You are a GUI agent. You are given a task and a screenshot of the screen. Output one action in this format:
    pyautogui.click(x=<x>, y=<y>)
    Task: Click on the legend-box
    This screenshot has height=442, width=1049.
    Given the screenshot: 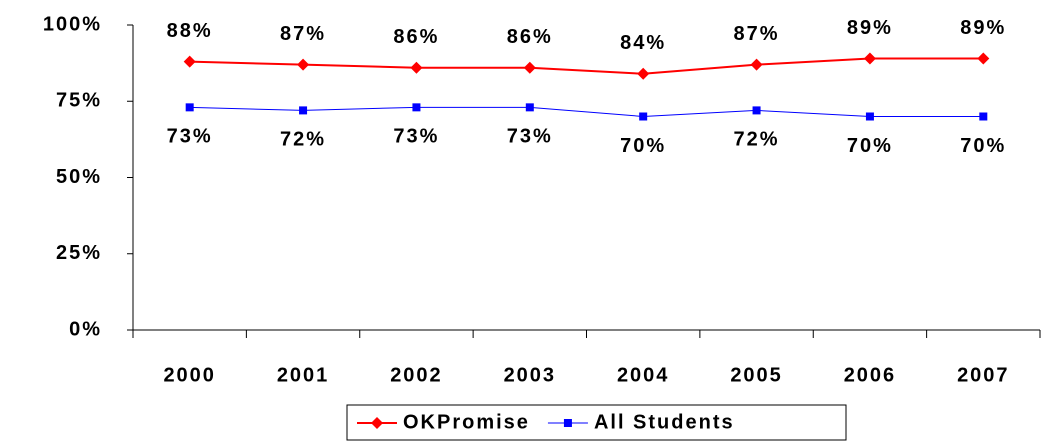 What is the action you would take?
    pyautogui.click(x=596, y=422)
    